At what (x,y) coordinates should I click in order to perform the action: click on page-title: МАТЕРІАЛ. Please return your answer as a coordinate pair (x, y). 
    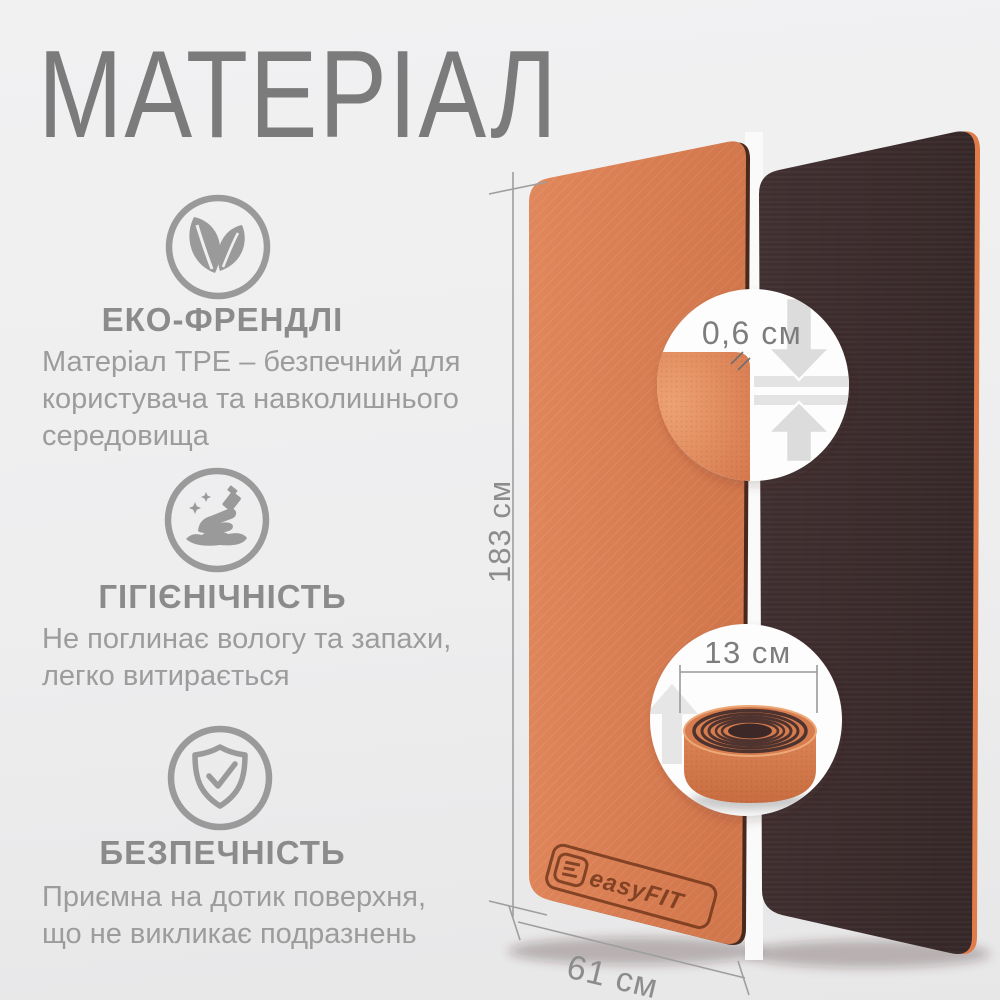
    Looking at the image, I should click on (298, 95).